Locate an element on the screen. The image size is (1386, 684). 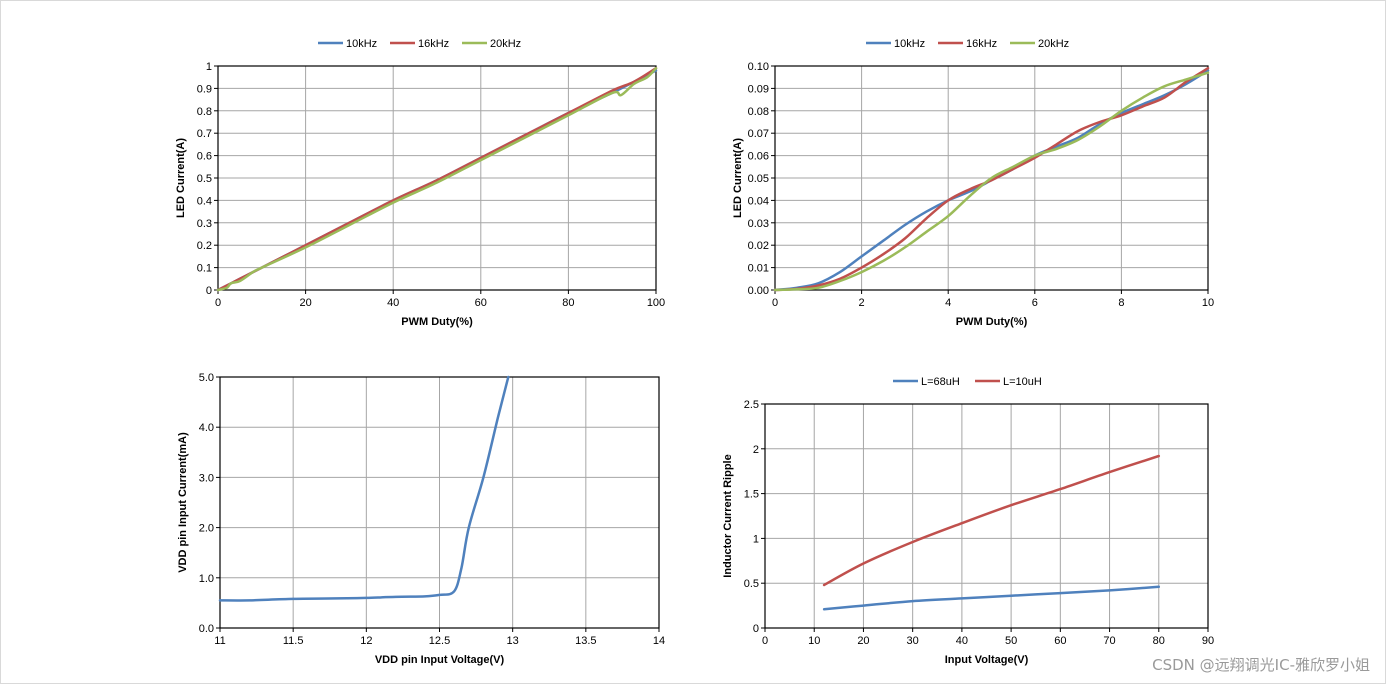
legend-label: L=10uH is located at coordinates (1022, 382).